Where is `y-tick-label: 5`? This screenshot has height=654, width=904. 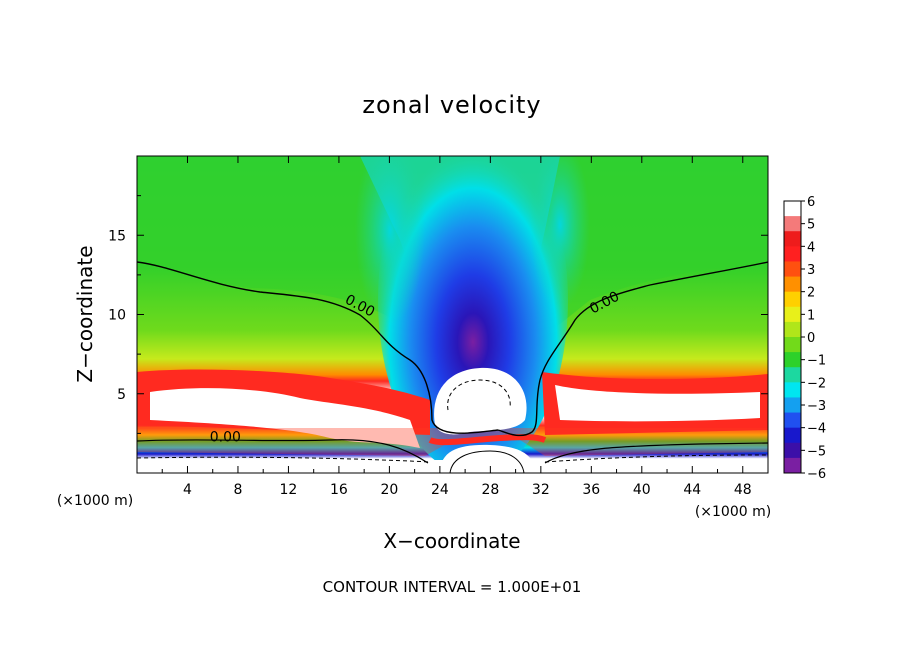 y-tick-label: 5 is located at coordinates (121, 395).